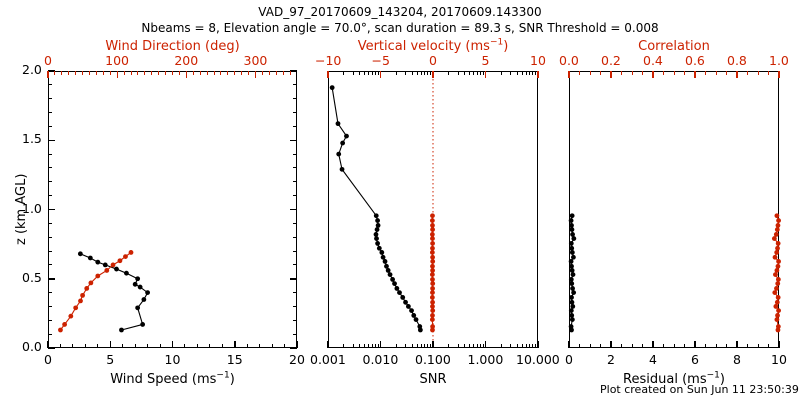 This screenshot has height=400, width=800. I want to click on correlation-tick-label: 0.6, so click(695, 60).